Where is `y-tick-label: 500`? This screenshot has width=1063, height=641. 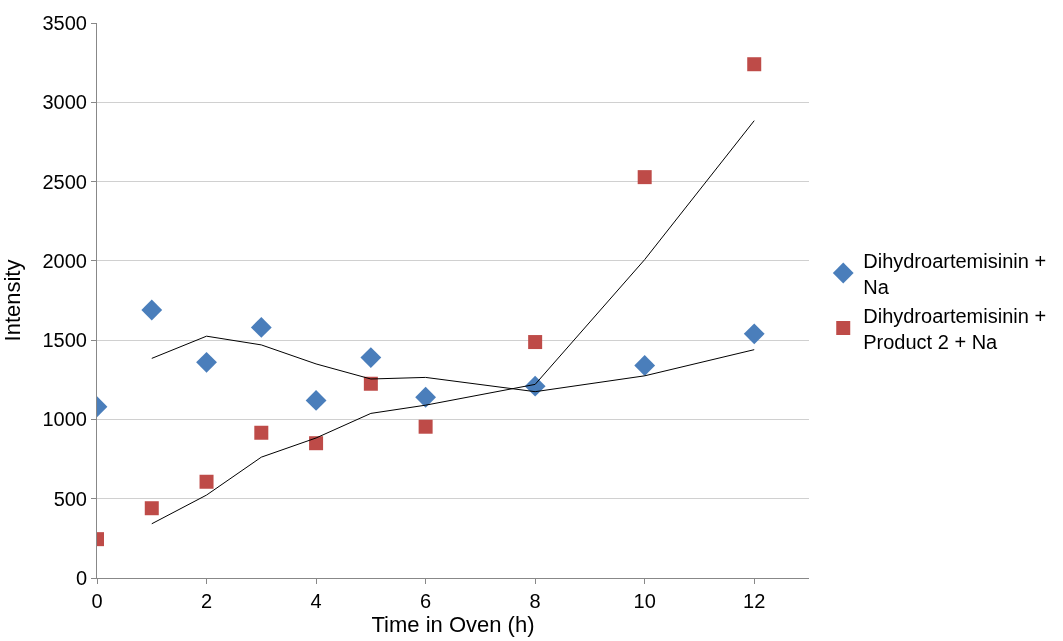 y-tick-label: 500 is located at coordinates (70, 498).